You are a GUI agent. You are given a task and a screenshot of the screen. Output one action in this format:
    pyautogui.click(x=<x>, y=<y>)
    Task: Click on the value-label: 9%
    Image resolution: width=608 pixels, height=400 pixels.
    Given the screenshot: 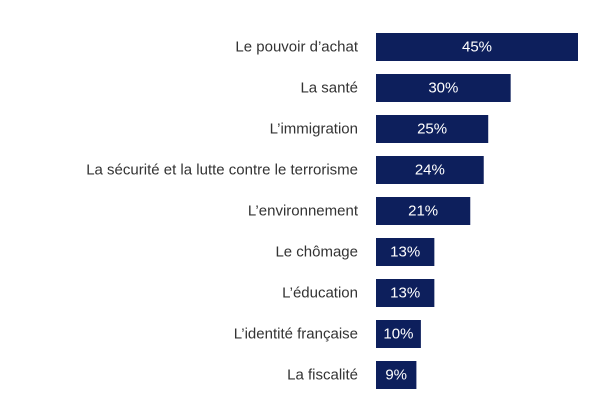 What is the action you would take?
    pyautogui.click(x=396, y=375)
    